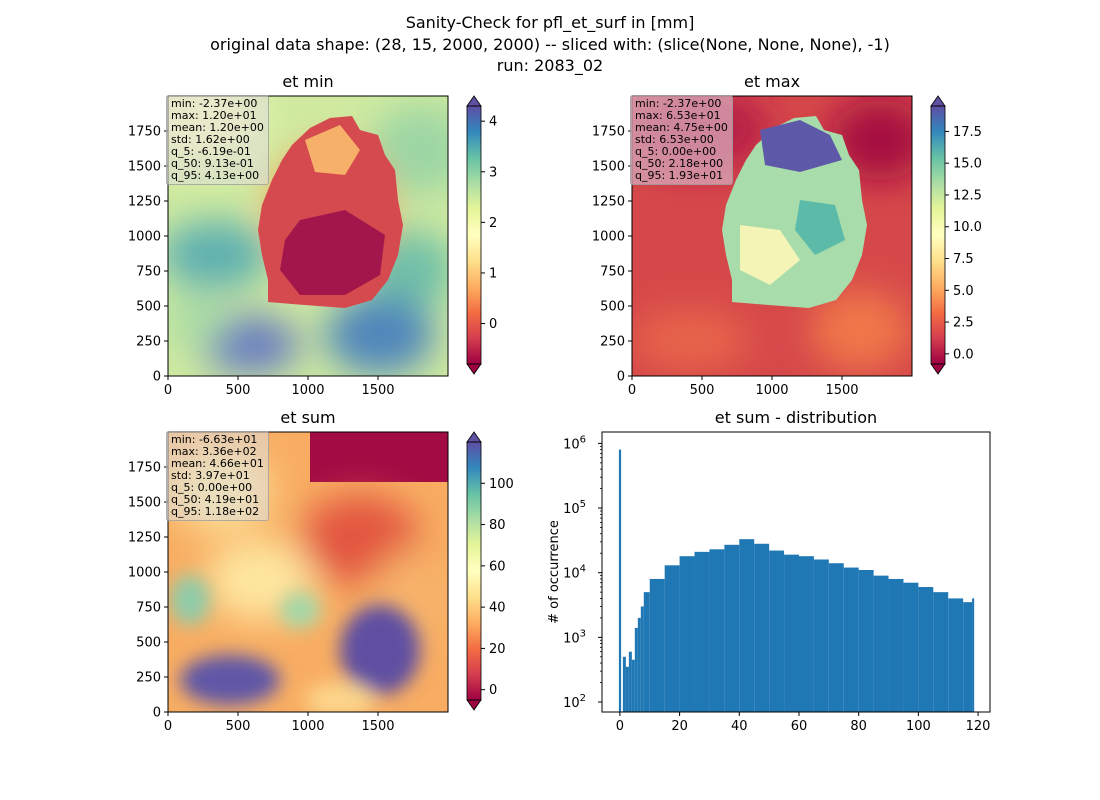  I want to click on colorbar-tick-label: 100, so click(501, 484).